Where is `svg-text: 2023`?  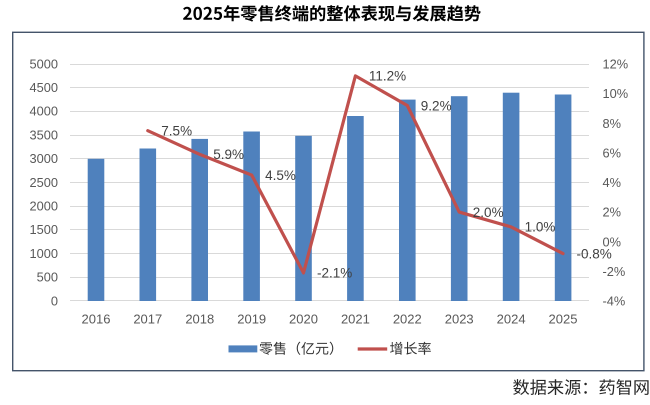
svg-text: 2023 is located at coordinates (459, 319).